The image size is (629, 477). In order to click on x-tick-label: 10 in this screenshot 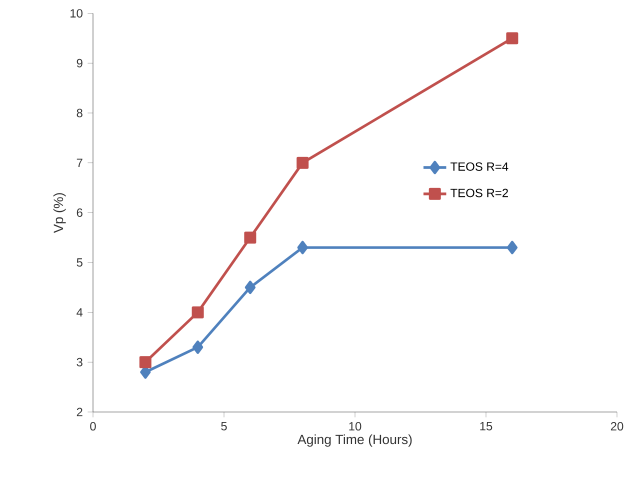, I will do `click(355, 426)`.